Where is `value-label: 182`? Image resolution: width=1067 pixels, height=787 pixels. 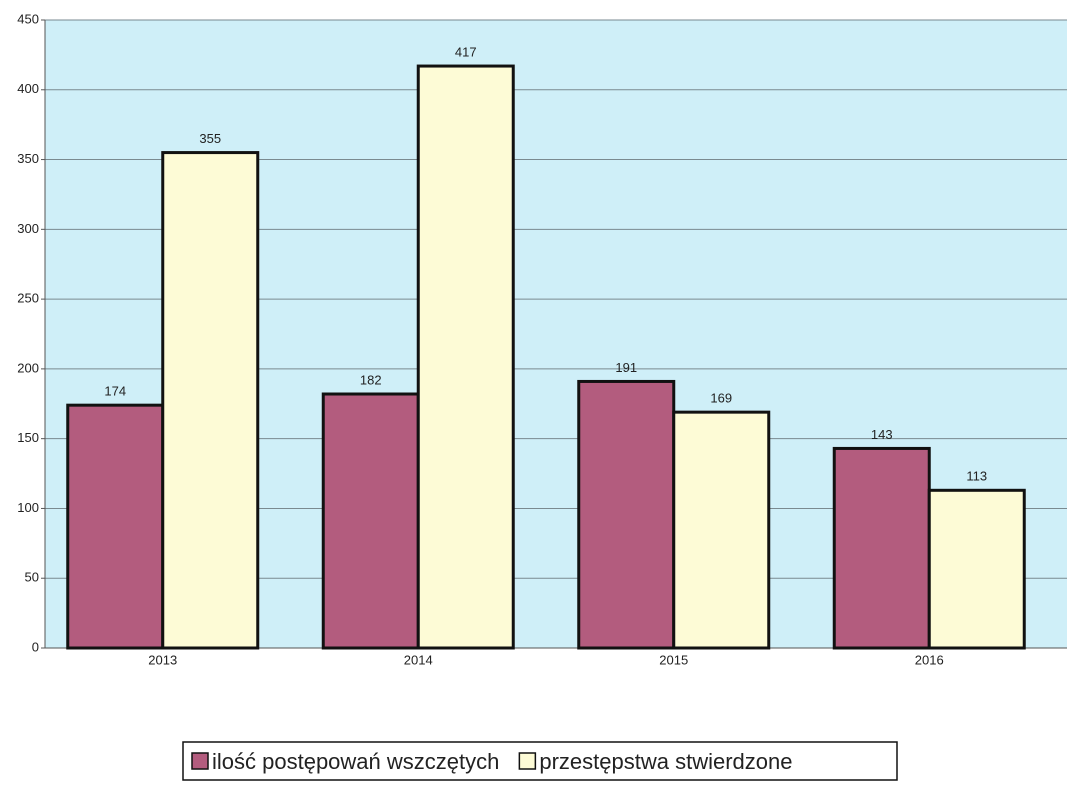 value-label: 182 is located at coordinates (371, 379).